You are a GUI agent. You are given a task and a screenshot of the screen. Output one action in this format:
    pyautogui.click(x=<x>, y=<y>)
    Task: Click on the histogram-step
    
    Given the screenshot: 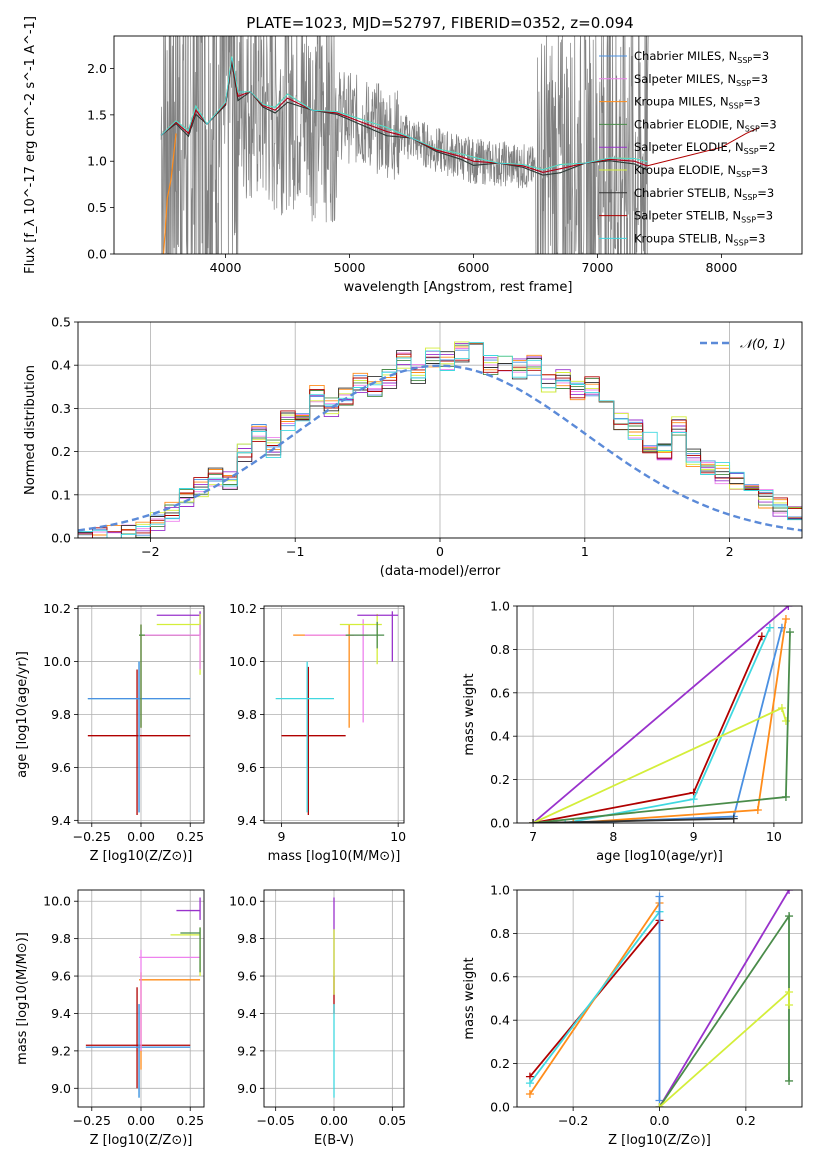 What is the action you would take?
    pyautogui.click(x=440, y=440)
    